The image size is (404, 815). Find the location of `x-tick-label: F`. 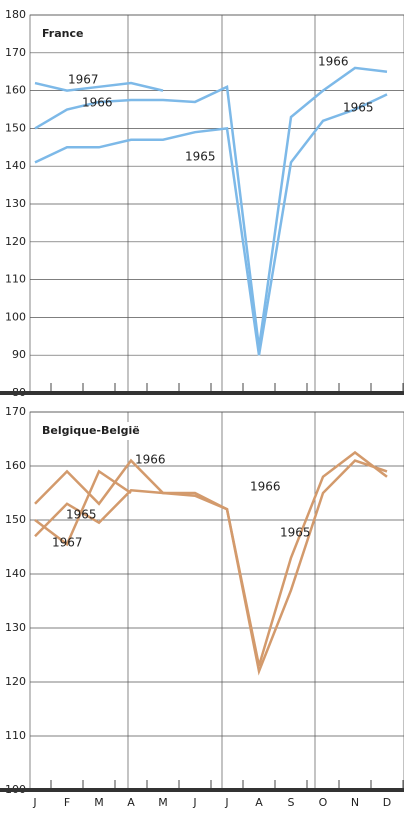

x-tick-label: F is located at coordinates (67, 802).